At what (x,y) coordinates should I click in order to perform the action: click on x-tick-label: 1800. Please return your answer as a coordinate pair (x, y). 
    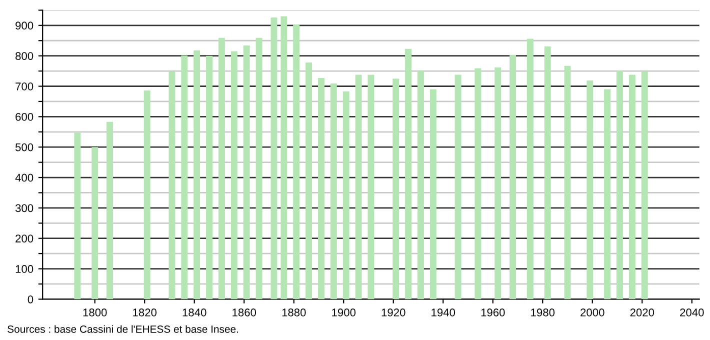
    Looking at the image, I should click on (95, 312).